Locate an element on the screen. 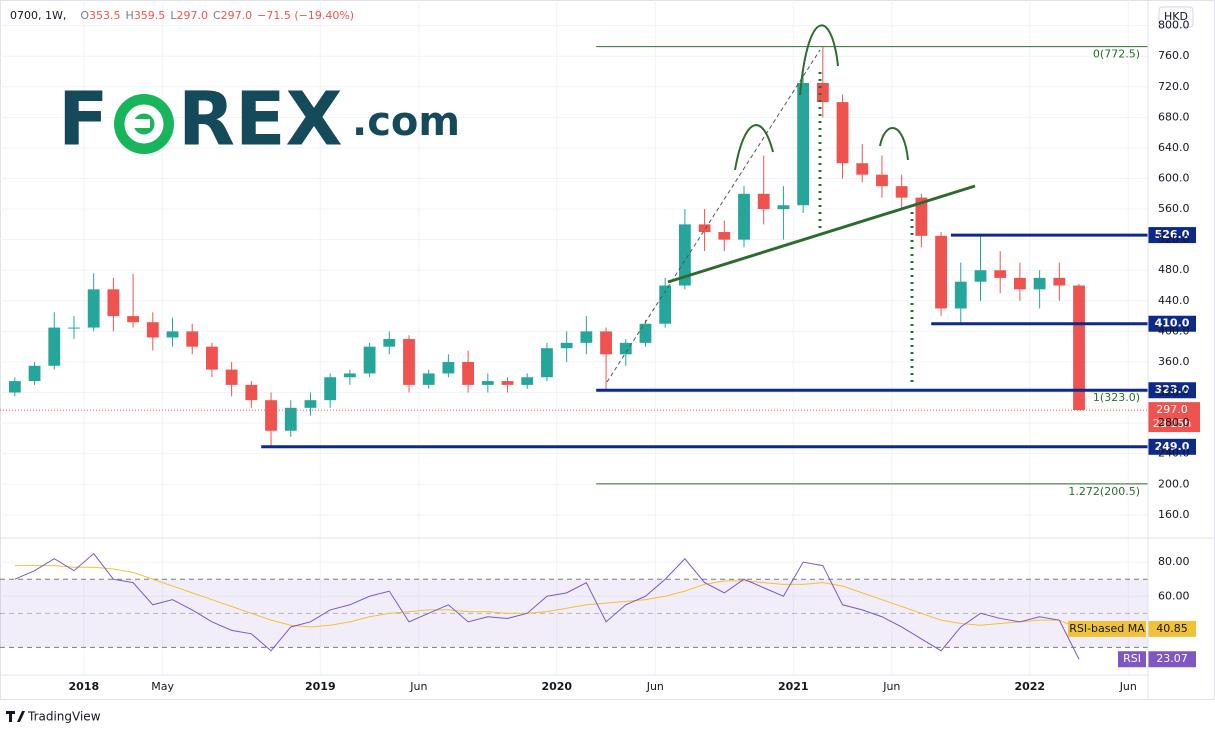  y-tick-label: 200.0 is located at coordinates (1174, 483).